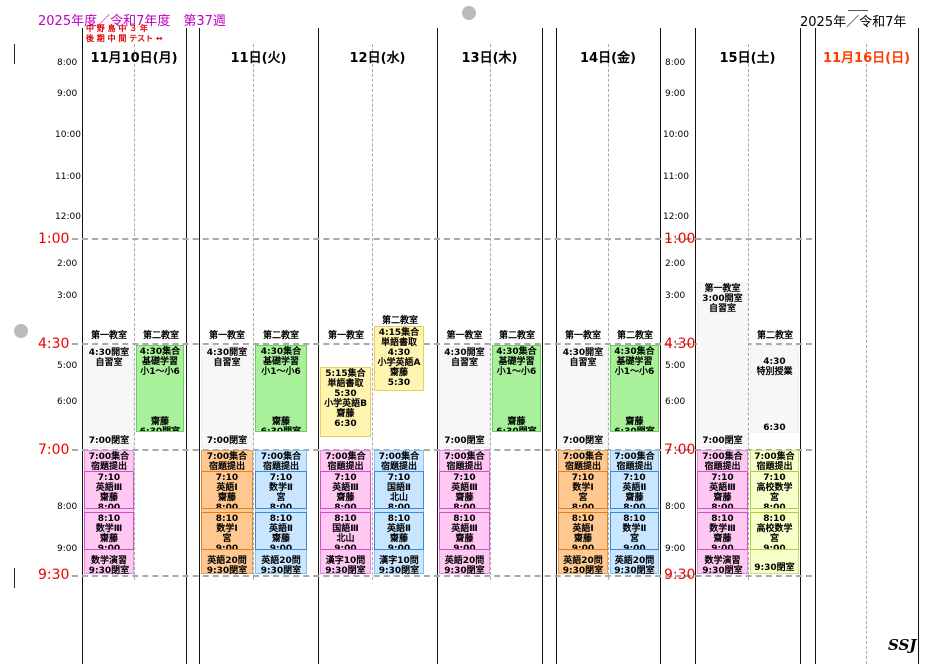 This screenshot has height=664, width=940. I want to click on class-block: 8:10 数学Ⅰ 宮 9:00, so click(227, 531).